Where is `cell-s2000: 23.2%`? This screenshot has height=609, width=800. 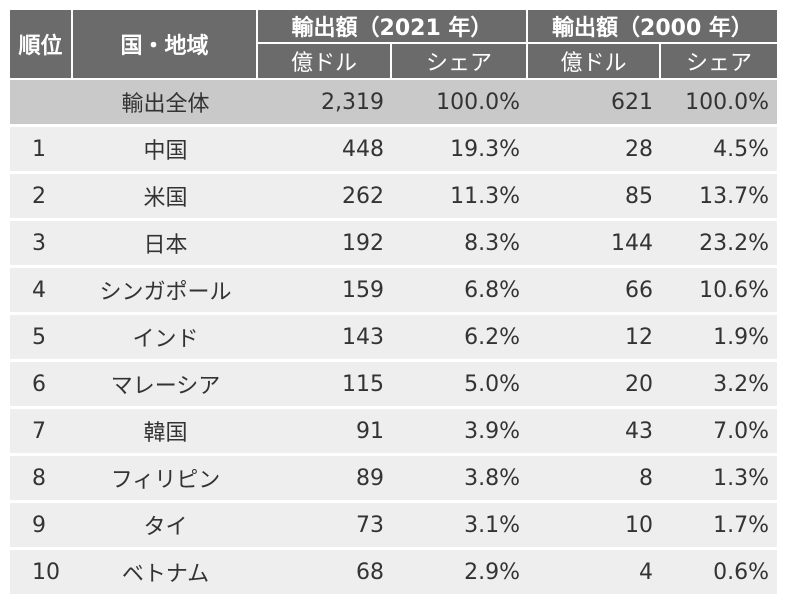 cell-s2000: 23.2% is located at coordinates (719, 244).